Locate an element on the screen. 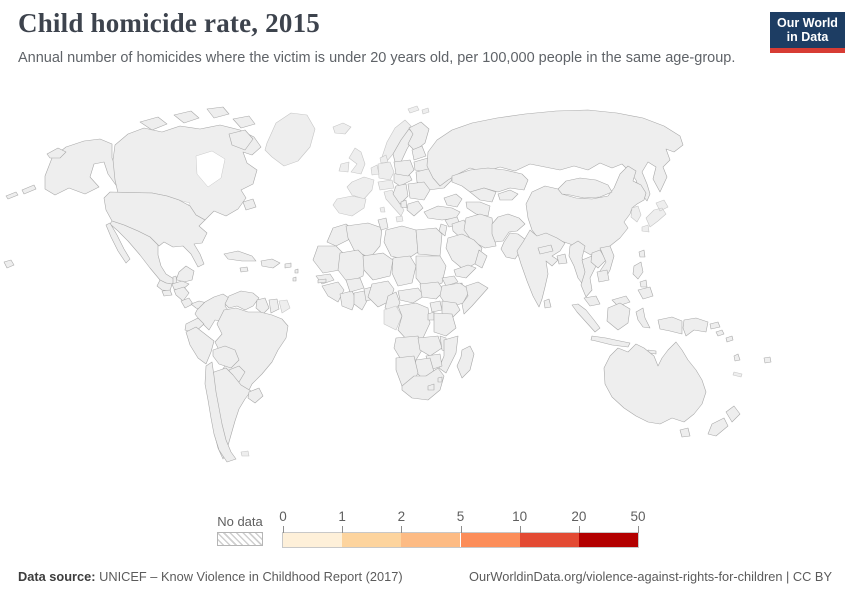 This screenshot has height=600, width=850. country-poland is located at coordinates (404, 168).